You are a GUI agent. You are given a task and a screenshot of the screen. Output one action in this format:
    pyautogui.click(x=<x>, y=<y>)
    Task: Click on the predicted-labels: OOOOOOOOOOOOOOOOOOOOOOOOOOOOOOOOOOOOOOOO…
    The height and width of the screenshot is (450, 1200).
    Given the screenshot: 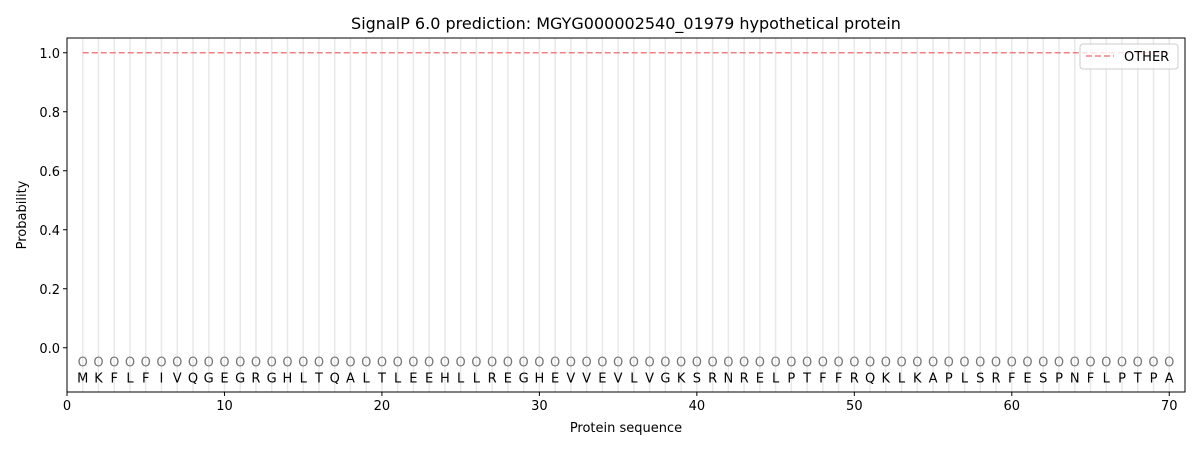 What is the action you would take?
    pyautogui.click(x=626, y=363)
    